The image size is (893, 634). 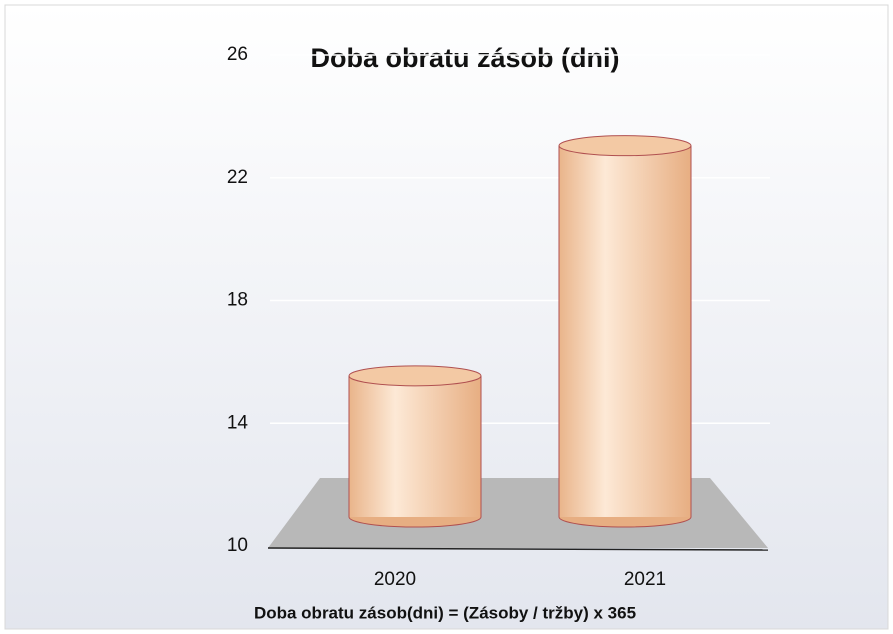 What do you see at coordinates (237, 177) in the screenshot?
I see `y-tick-label: 22` at bounding box center [237, 177].